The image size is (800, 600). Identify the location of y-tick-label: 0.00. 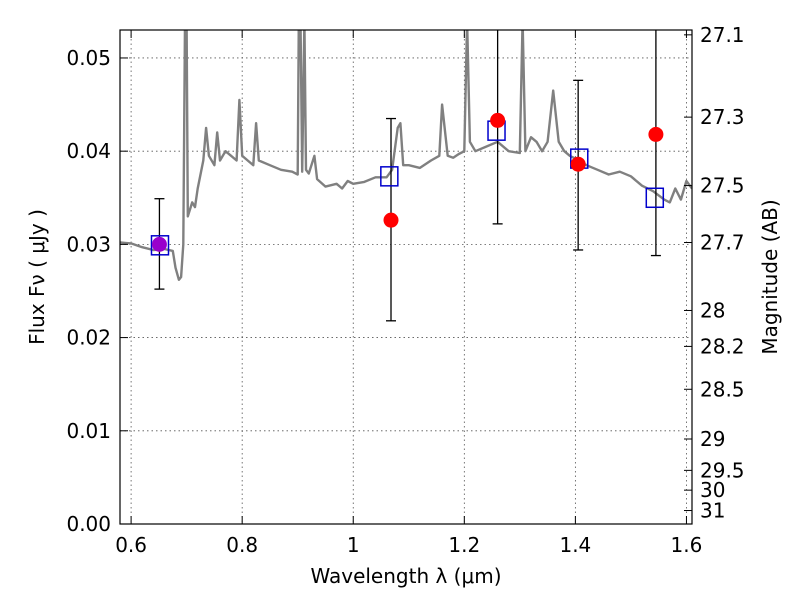
(88, 524).